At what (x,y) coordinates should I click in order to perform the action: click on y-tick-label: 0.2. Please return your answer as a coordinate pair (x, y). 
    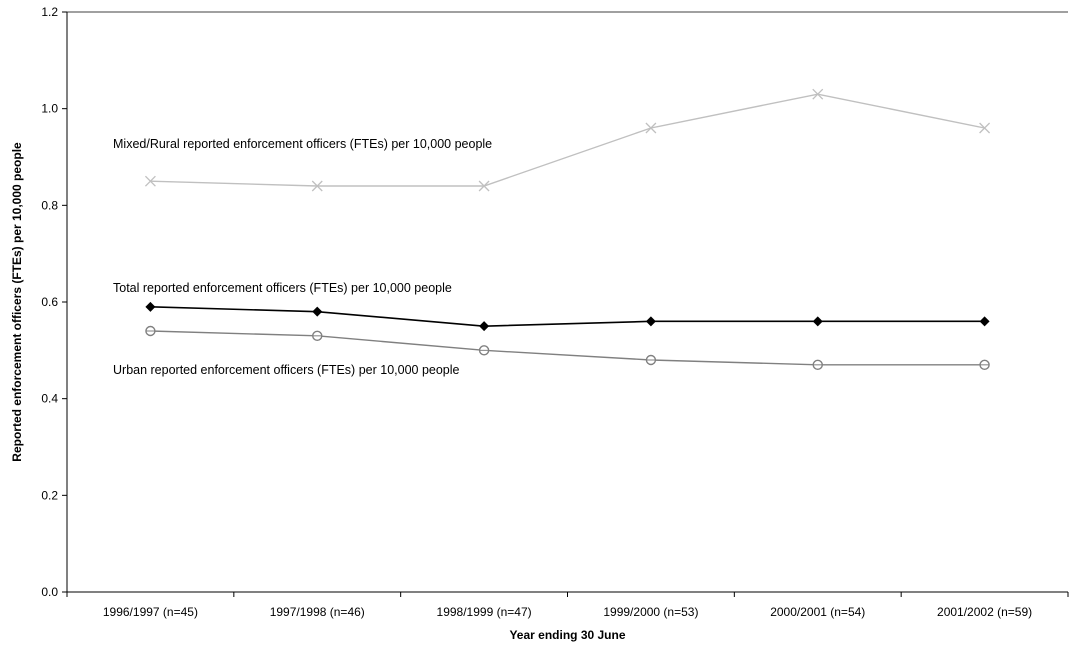
    Looking at the image, I should click on (49, 495).